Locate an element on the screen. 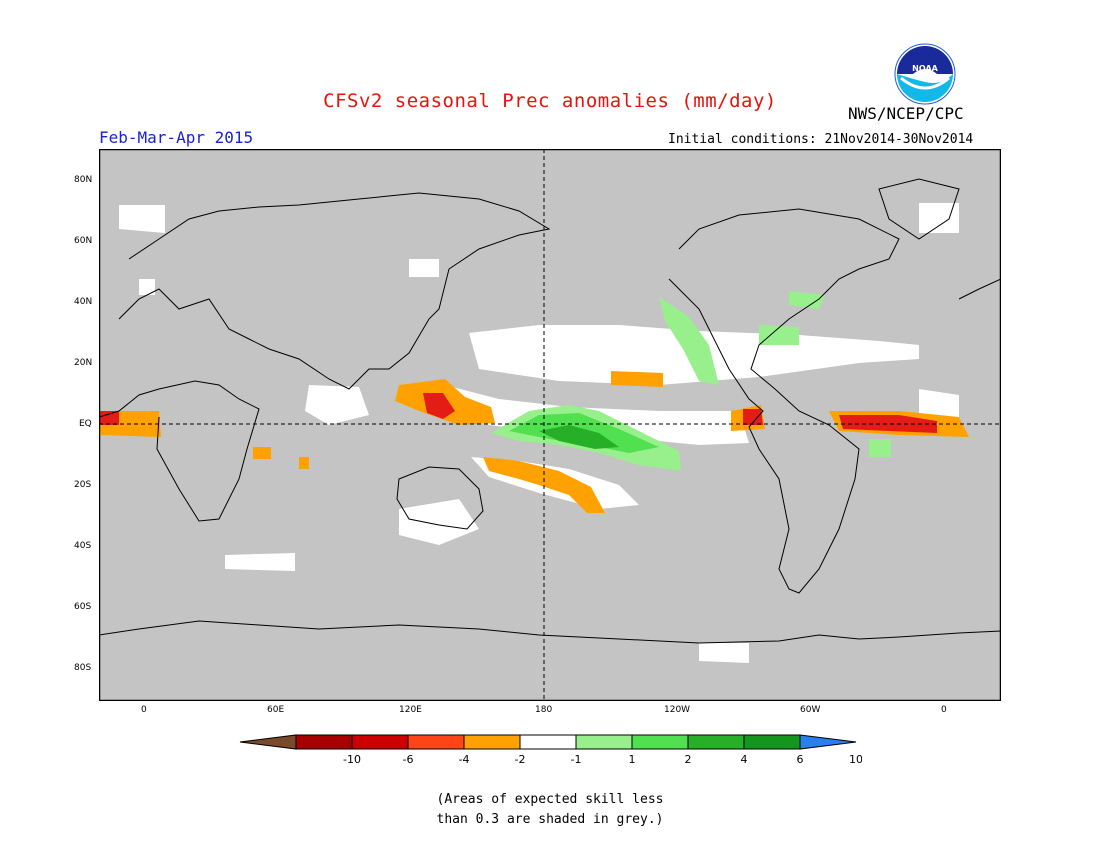  lat-tick-20n: 20N is located at coordinates (83, 363).